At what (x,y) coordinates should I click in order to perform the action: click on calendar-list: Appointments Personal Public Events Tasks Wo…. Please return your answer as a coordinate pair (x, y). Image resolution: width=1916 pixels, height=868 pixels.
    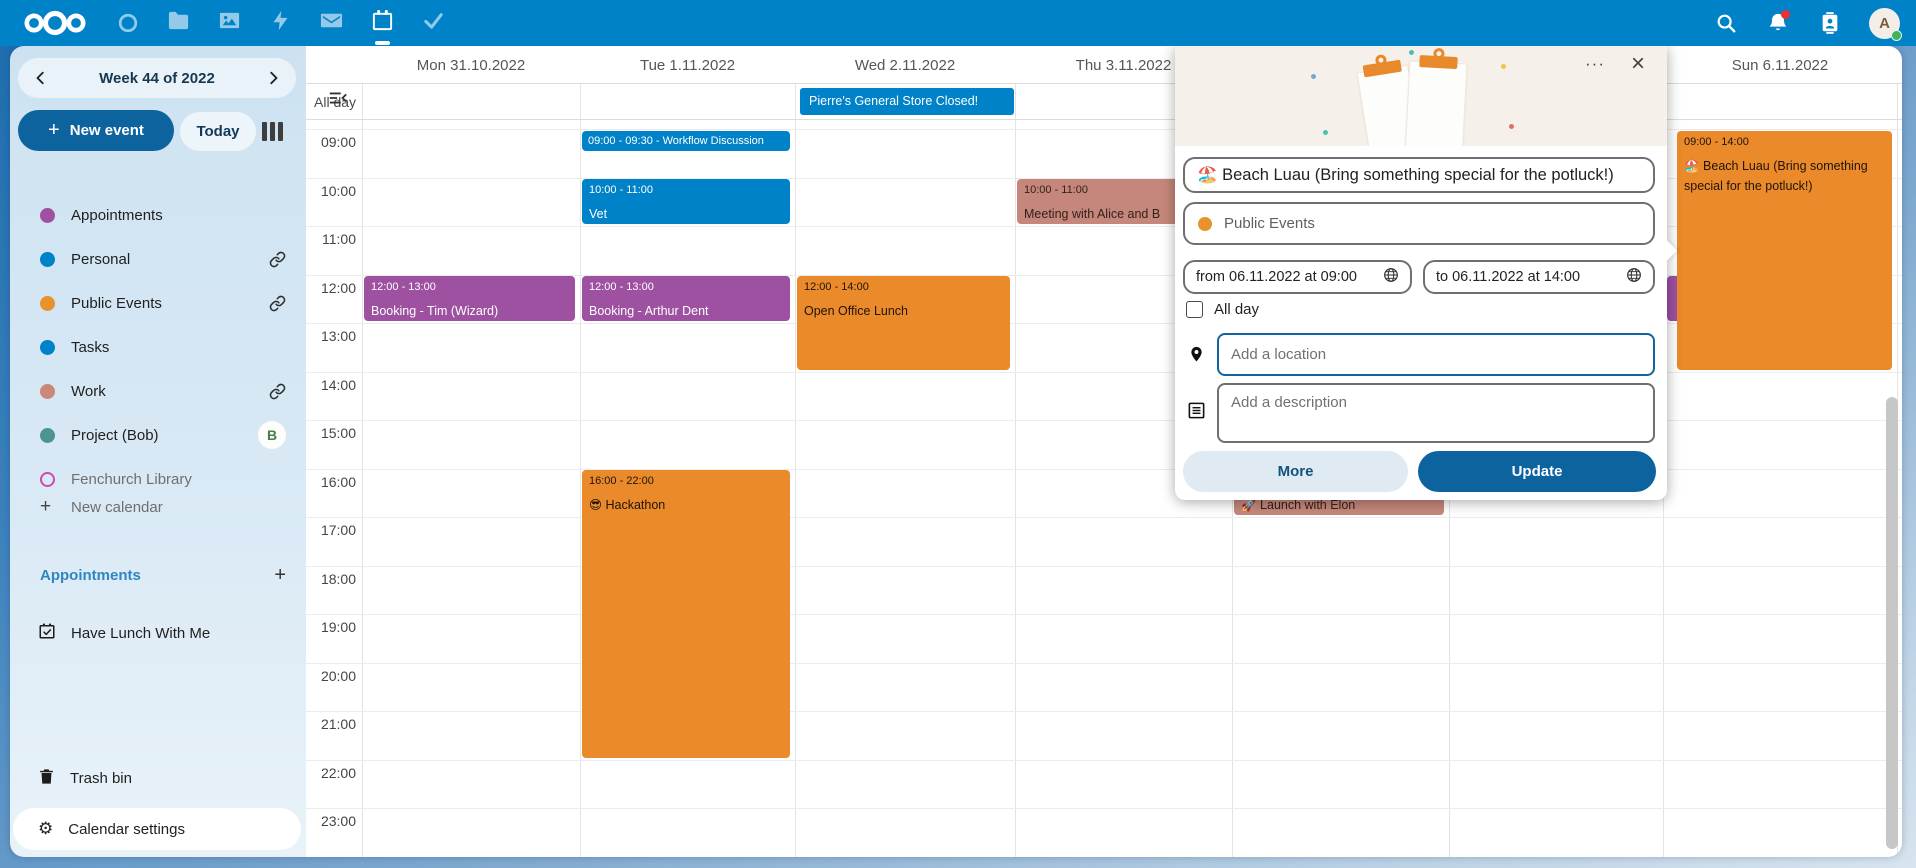
    Looking at the image, I should click on (158, 347).